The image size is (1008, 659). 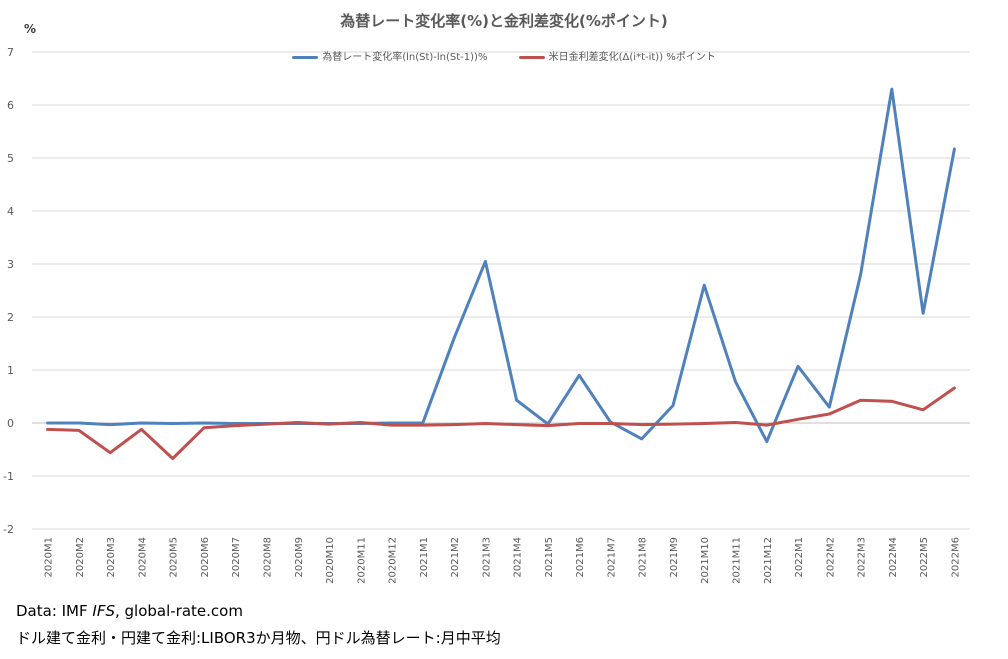 What do you see at coordinates (10, 158) in the screenshot?
I see `y-tick-label: 5` at bounding box center [10, 158].